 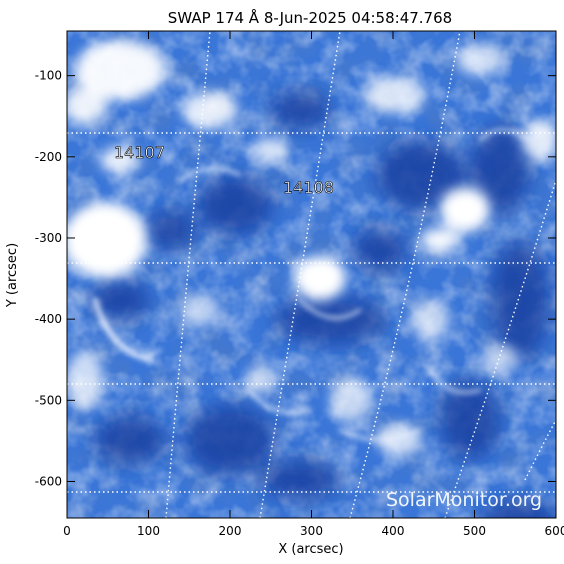 I want to click on x-tick-label: 200, so click(x=230, y=531).